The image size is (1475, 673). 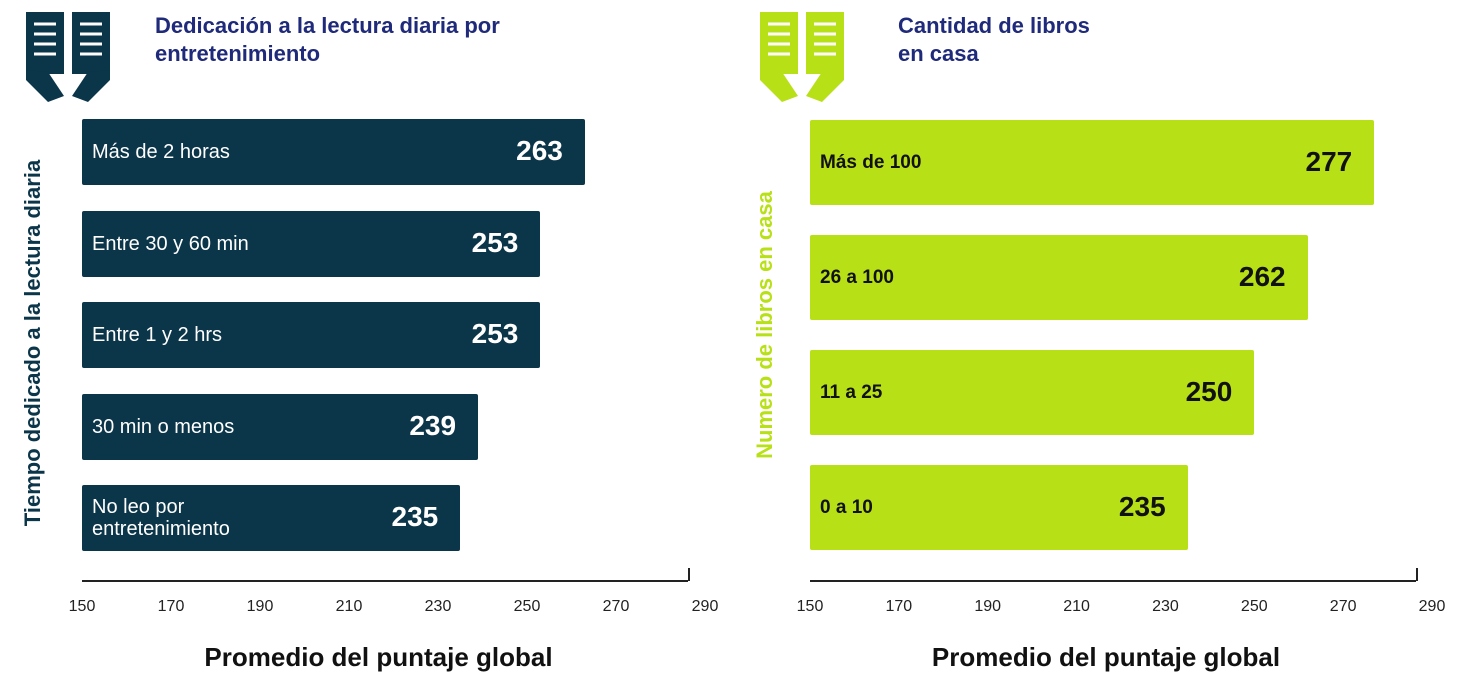 I want to click on value-label: 262, so click(x=1262, y=276).